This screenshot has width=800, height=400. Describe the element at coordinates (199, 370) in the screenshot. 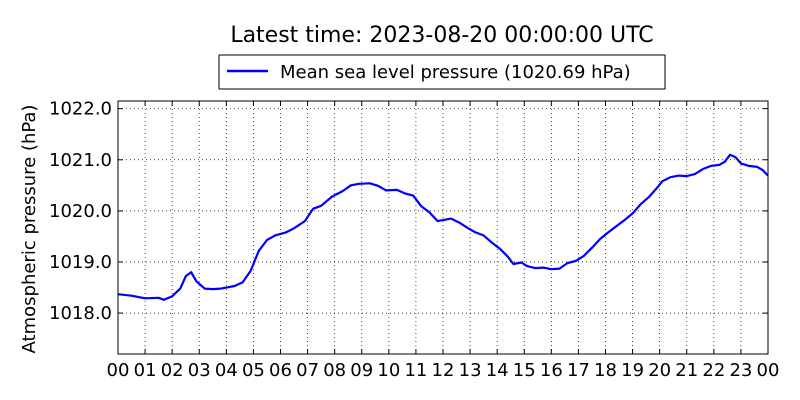

I see `x-tick-label: 03` at that location.